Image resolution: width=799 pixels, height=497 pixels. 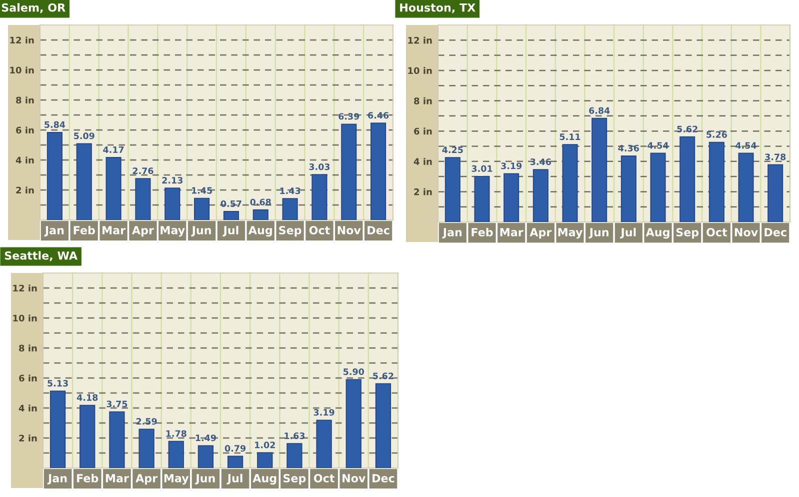 What do you see at coordinates (176, 433) in the screenshot?
I see `data-label: 1.78` at bounding box center [176, 433].